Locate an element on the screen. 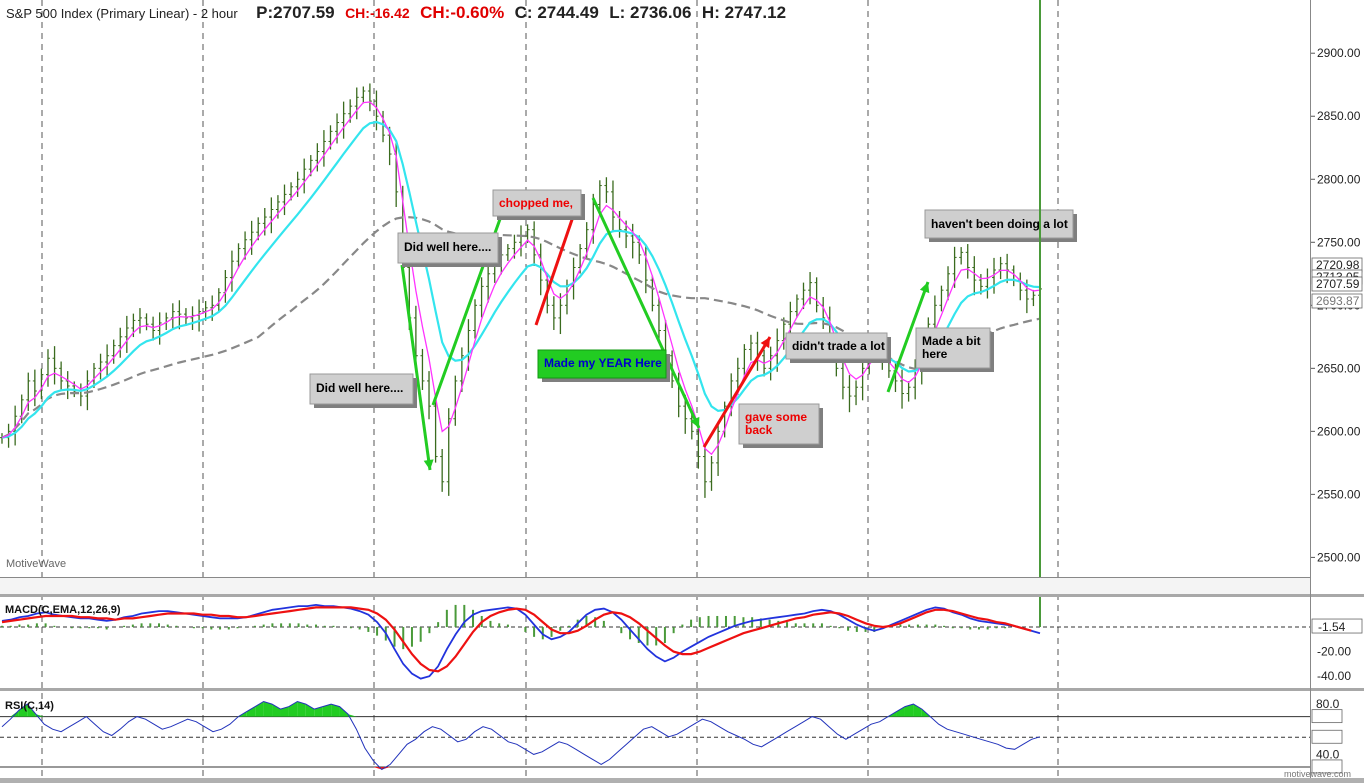  price-axis-label: 2900.00 is located at coordinates (1339, 53).